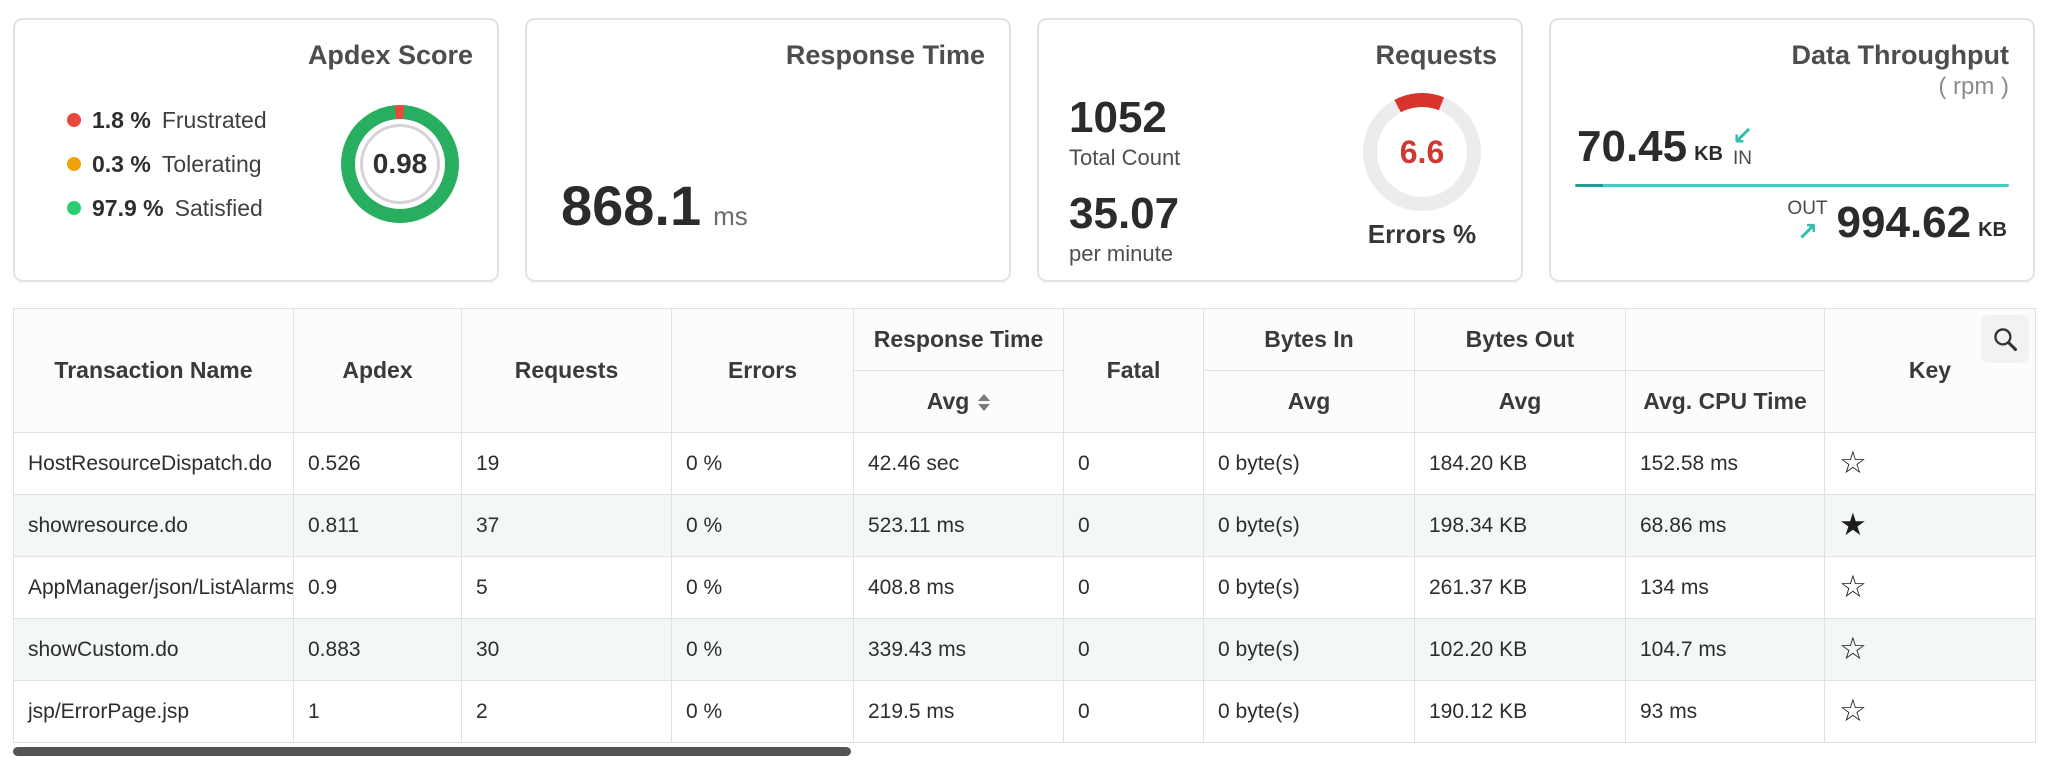 The image size is (2048, 763). Describe the element at coordinates (566, 525) in the screenshot. I see `cell-requests: 37` at that location.